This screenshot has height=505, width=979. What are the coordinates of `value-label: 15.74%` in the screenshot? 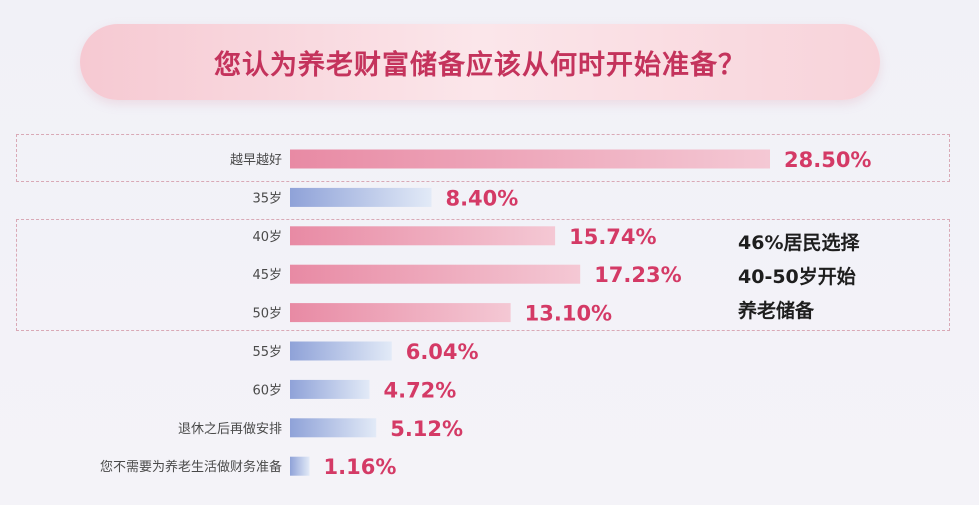 It's located at (612, 237).